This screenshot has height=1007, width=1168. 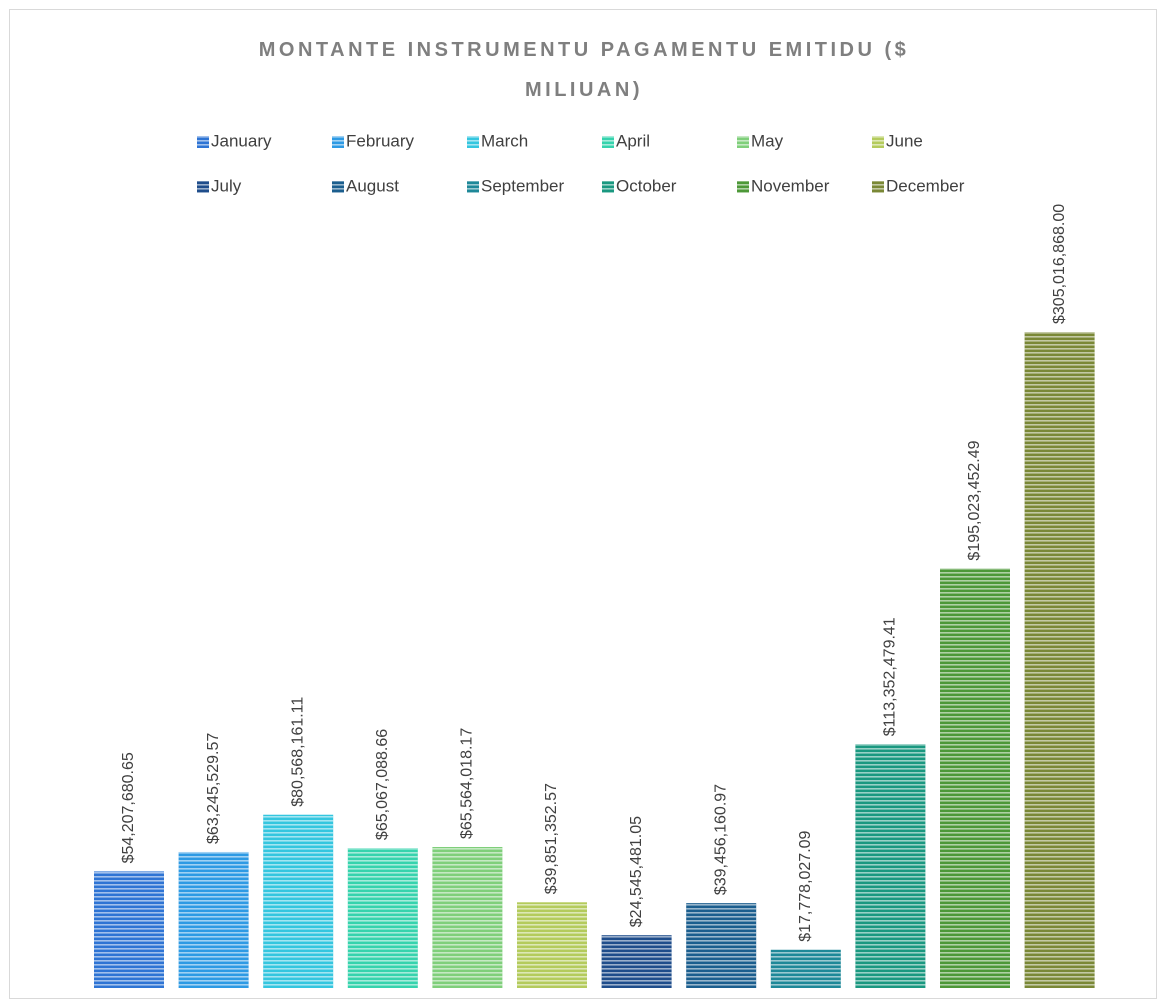 What do you see at coordinates (646, 185) in the screenshot?
I see `legend-label: October` at bounding box center [646, 185].